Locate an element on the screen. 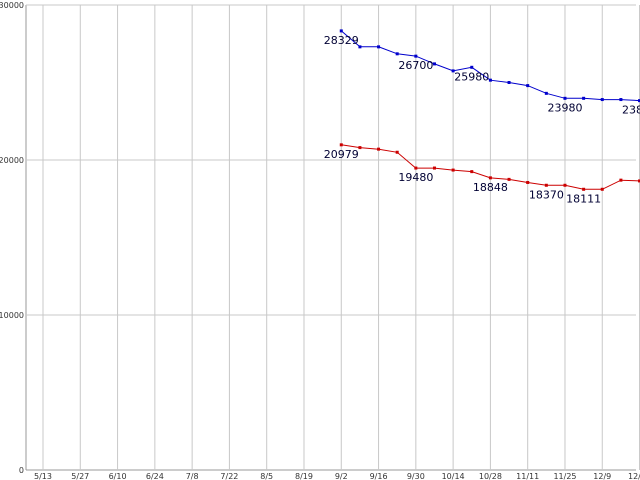  x-tick-label: 5/13 is located at coordinates (43, 476).